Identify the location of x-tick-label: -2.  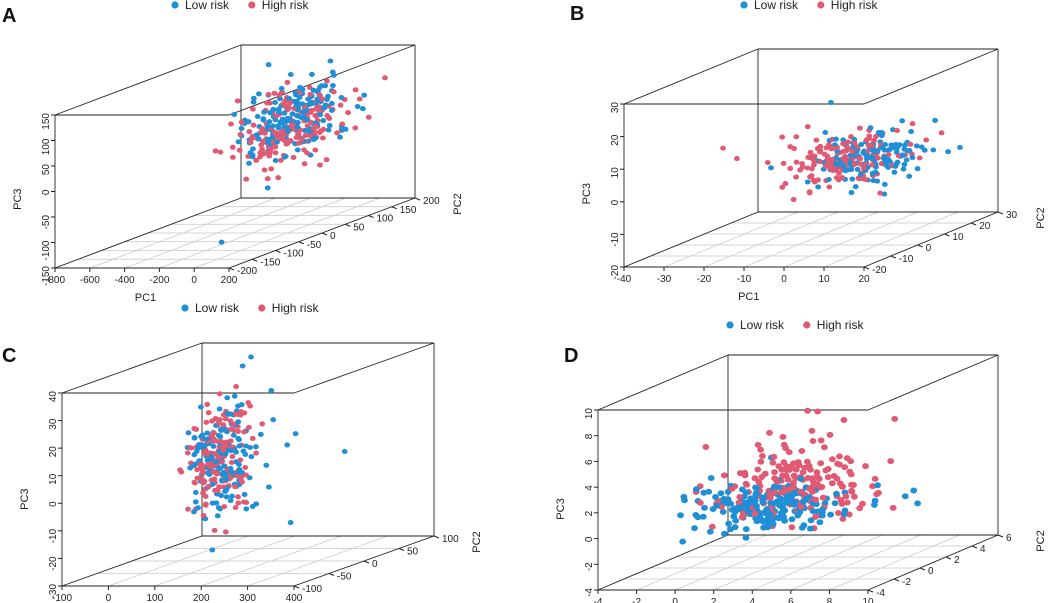
(636, 600).